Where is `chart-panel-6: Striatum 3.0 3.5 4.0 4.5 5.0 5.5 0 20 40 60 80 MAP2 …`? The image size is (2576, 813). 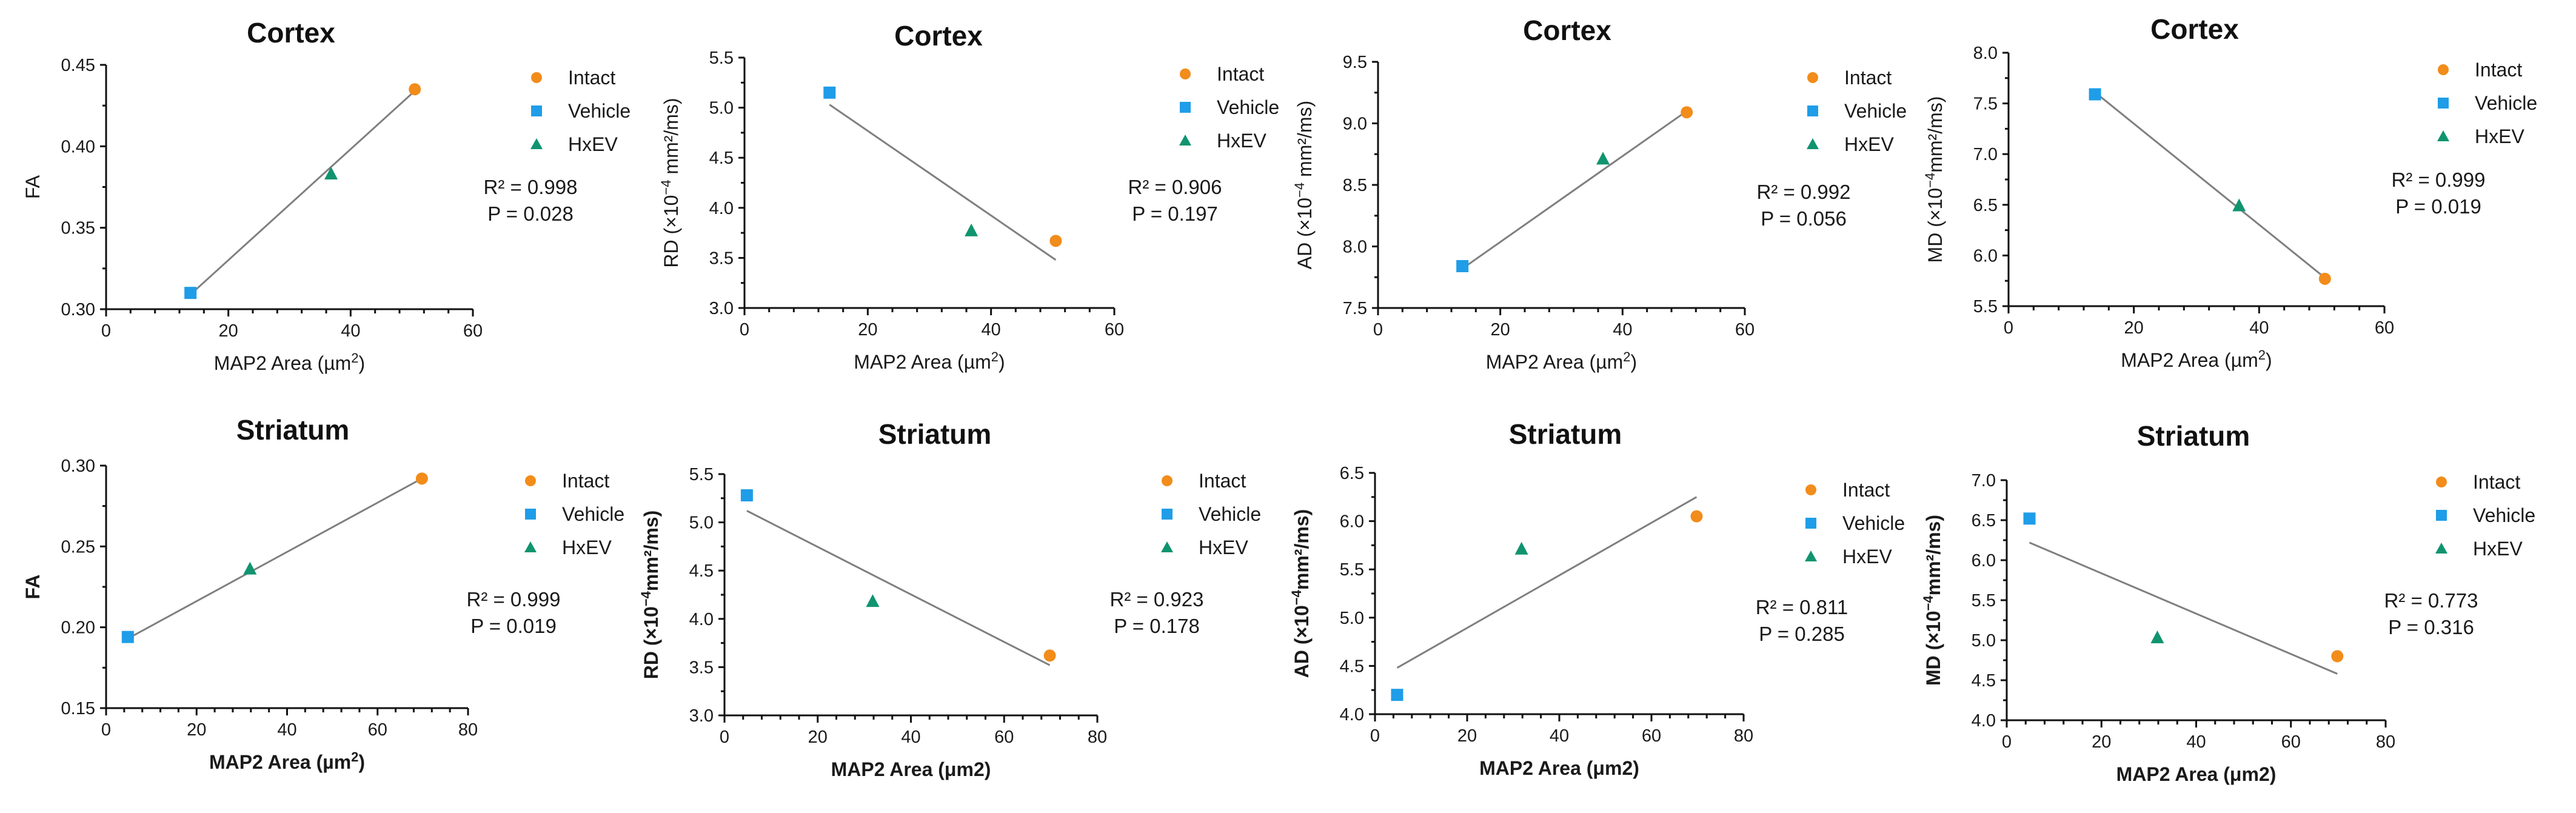
chart-panel-6: Striatum 3.0 3.5 4.0 4.5 5.0 5.5 0 20 40 60 80 MAP2 … is located at coordinates (949, 599).